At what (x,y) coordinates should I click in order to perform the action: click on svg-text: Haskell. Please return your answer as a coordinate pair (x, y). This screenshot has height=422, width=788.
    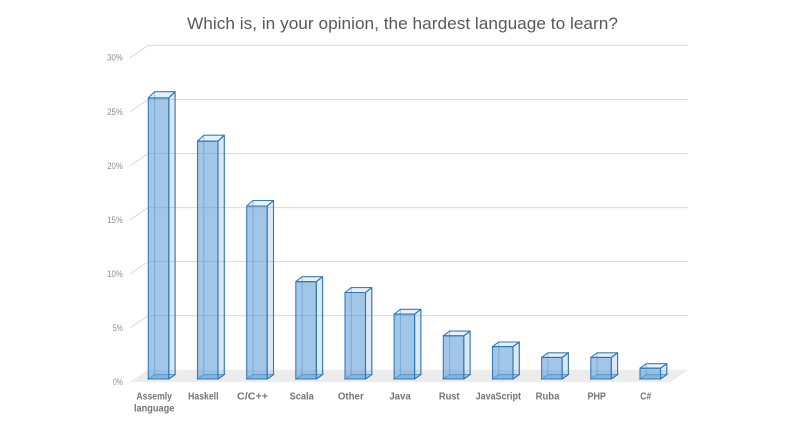
    Looking at the image, I should click on (203, 397).